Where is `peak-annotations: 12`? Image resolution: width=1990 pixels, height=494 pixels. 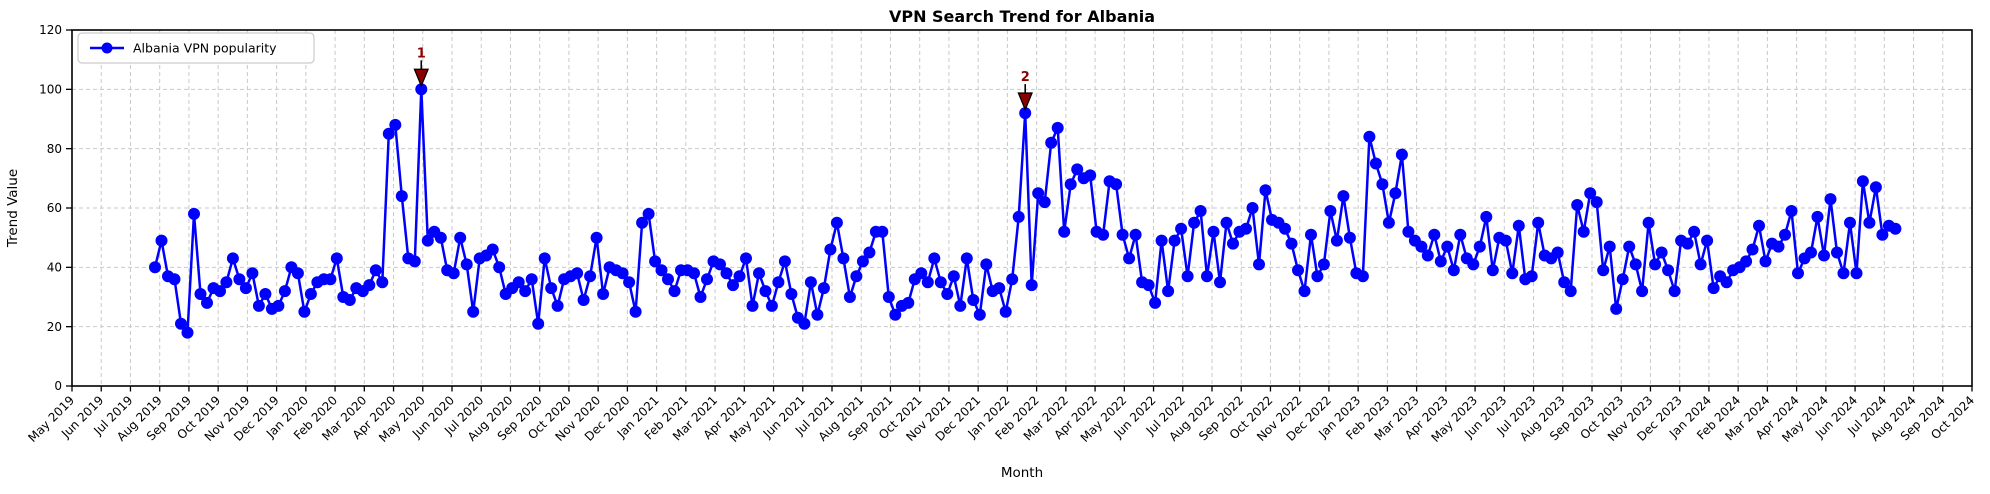
peak-annotations: 12 is located at coordinates (723, 79).